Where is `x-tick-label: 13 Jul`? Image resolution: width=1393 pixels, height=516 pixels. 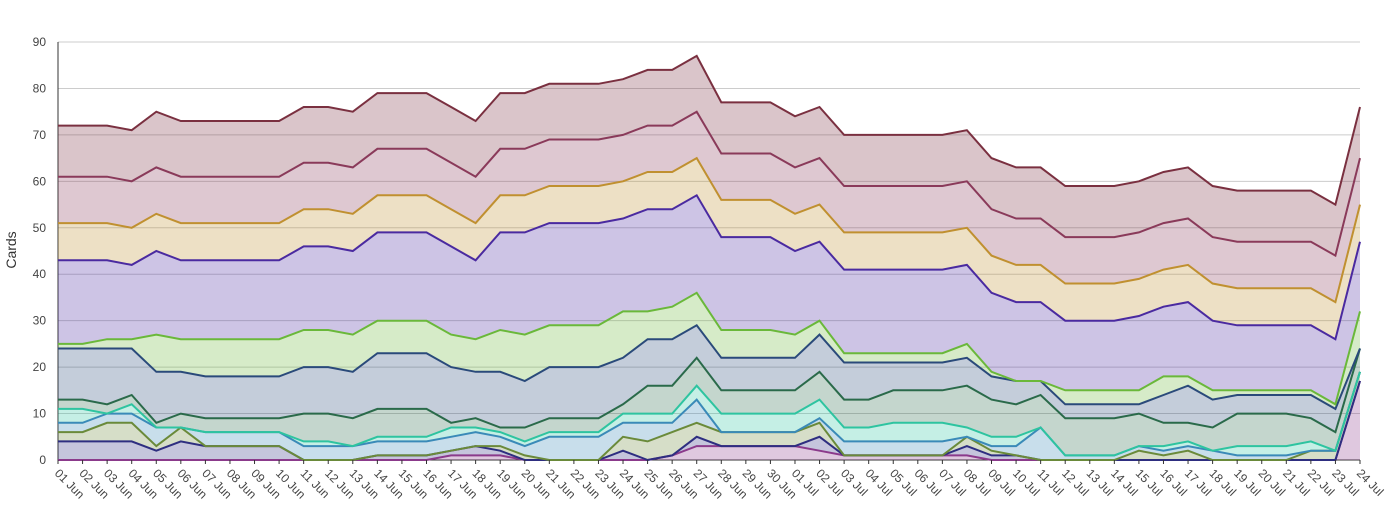 x-tick-label: 13 Jul is located at coordinates (1100, 482).